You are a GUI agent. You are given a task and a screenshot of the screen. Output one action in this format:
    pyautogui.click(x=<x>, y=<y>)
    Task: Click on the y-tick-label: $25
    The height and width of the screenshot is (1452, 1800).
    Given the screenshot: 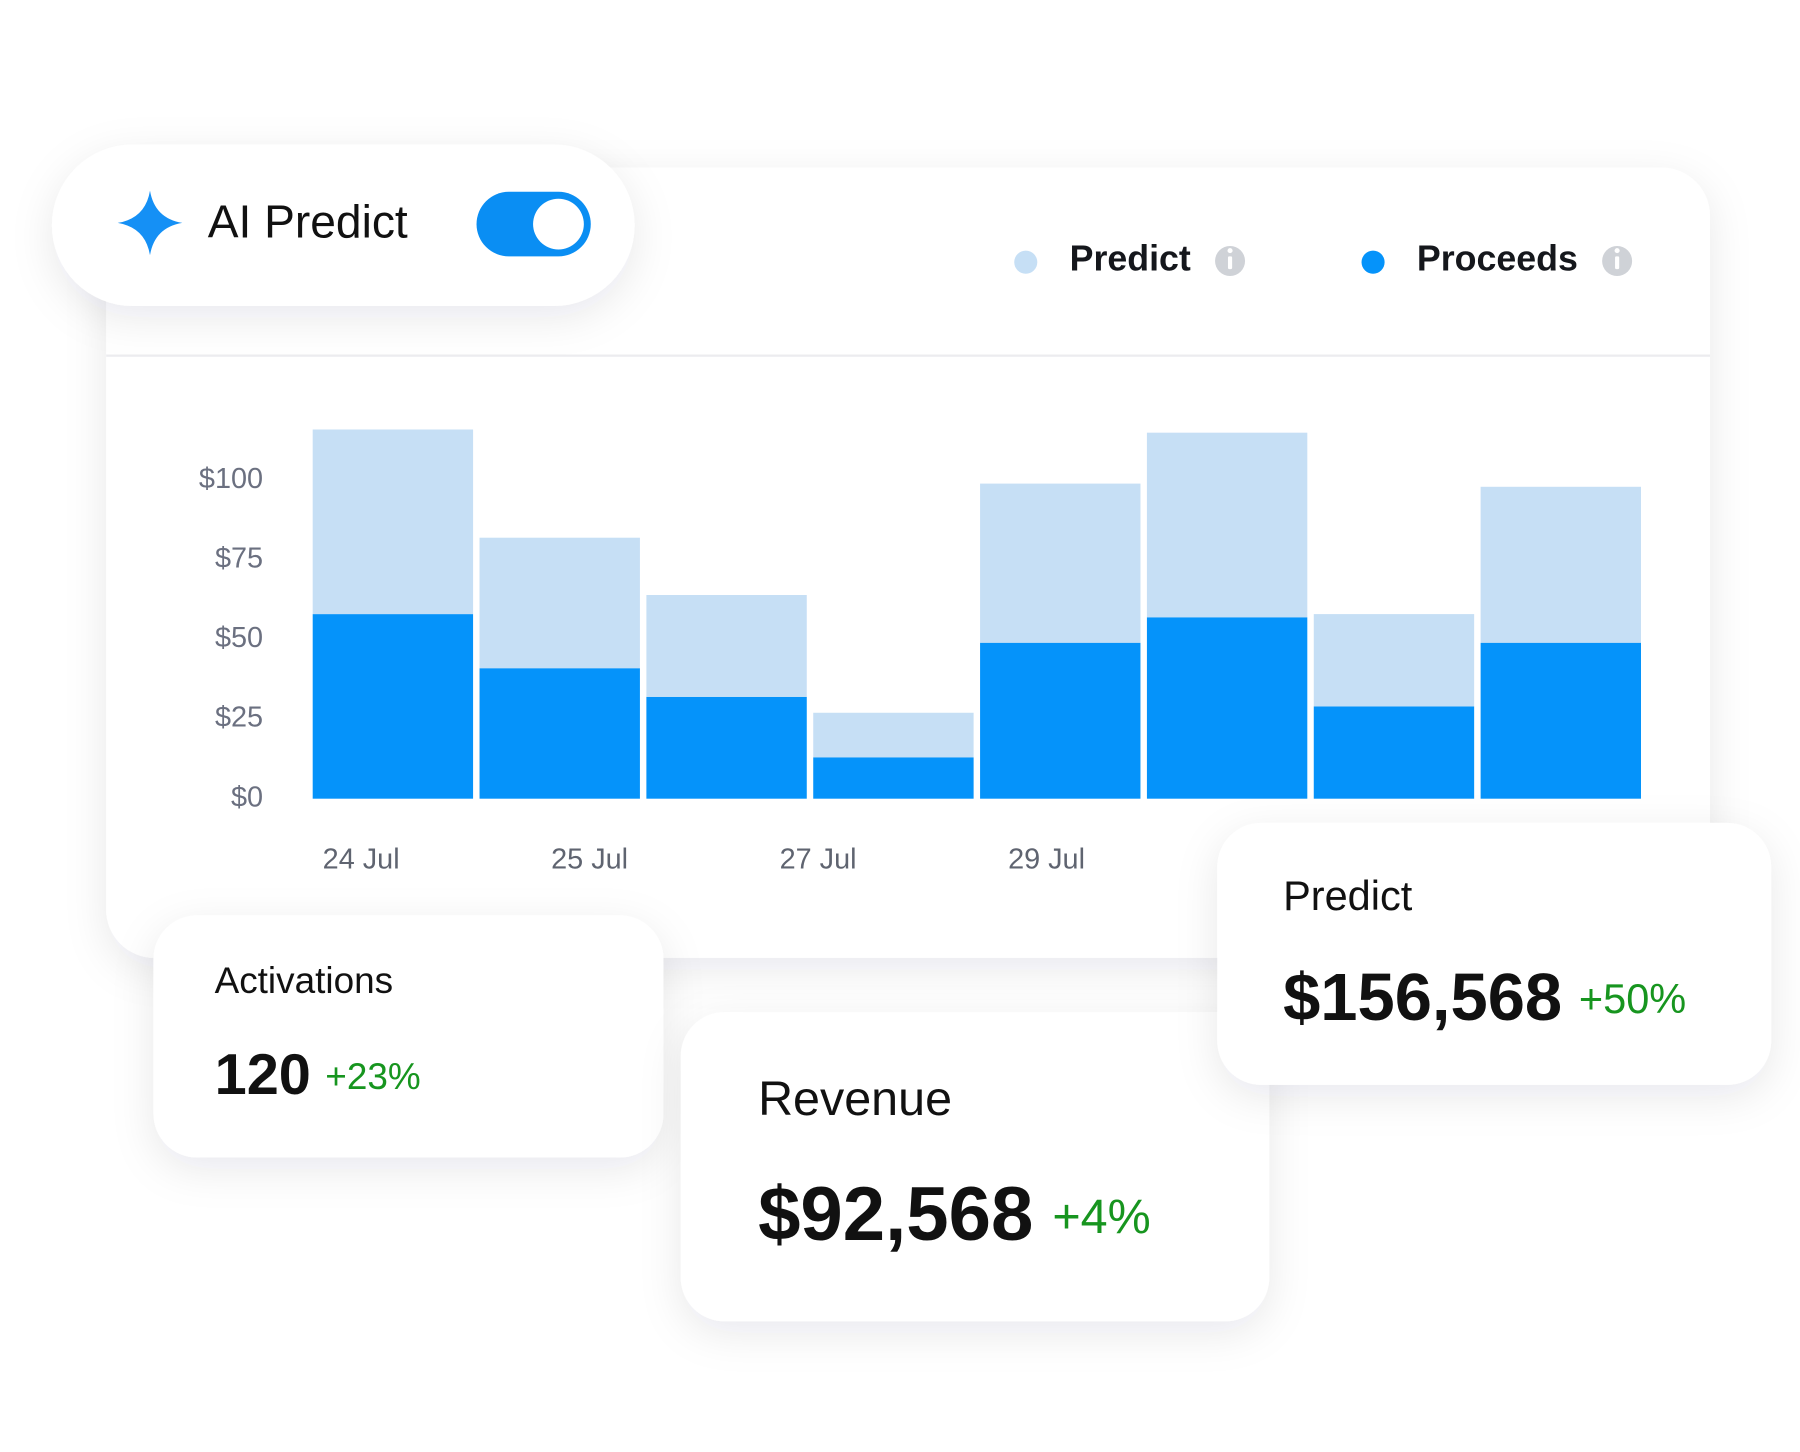 What is the action you would take?
    pyautogui.click(x=239, y=718)
    